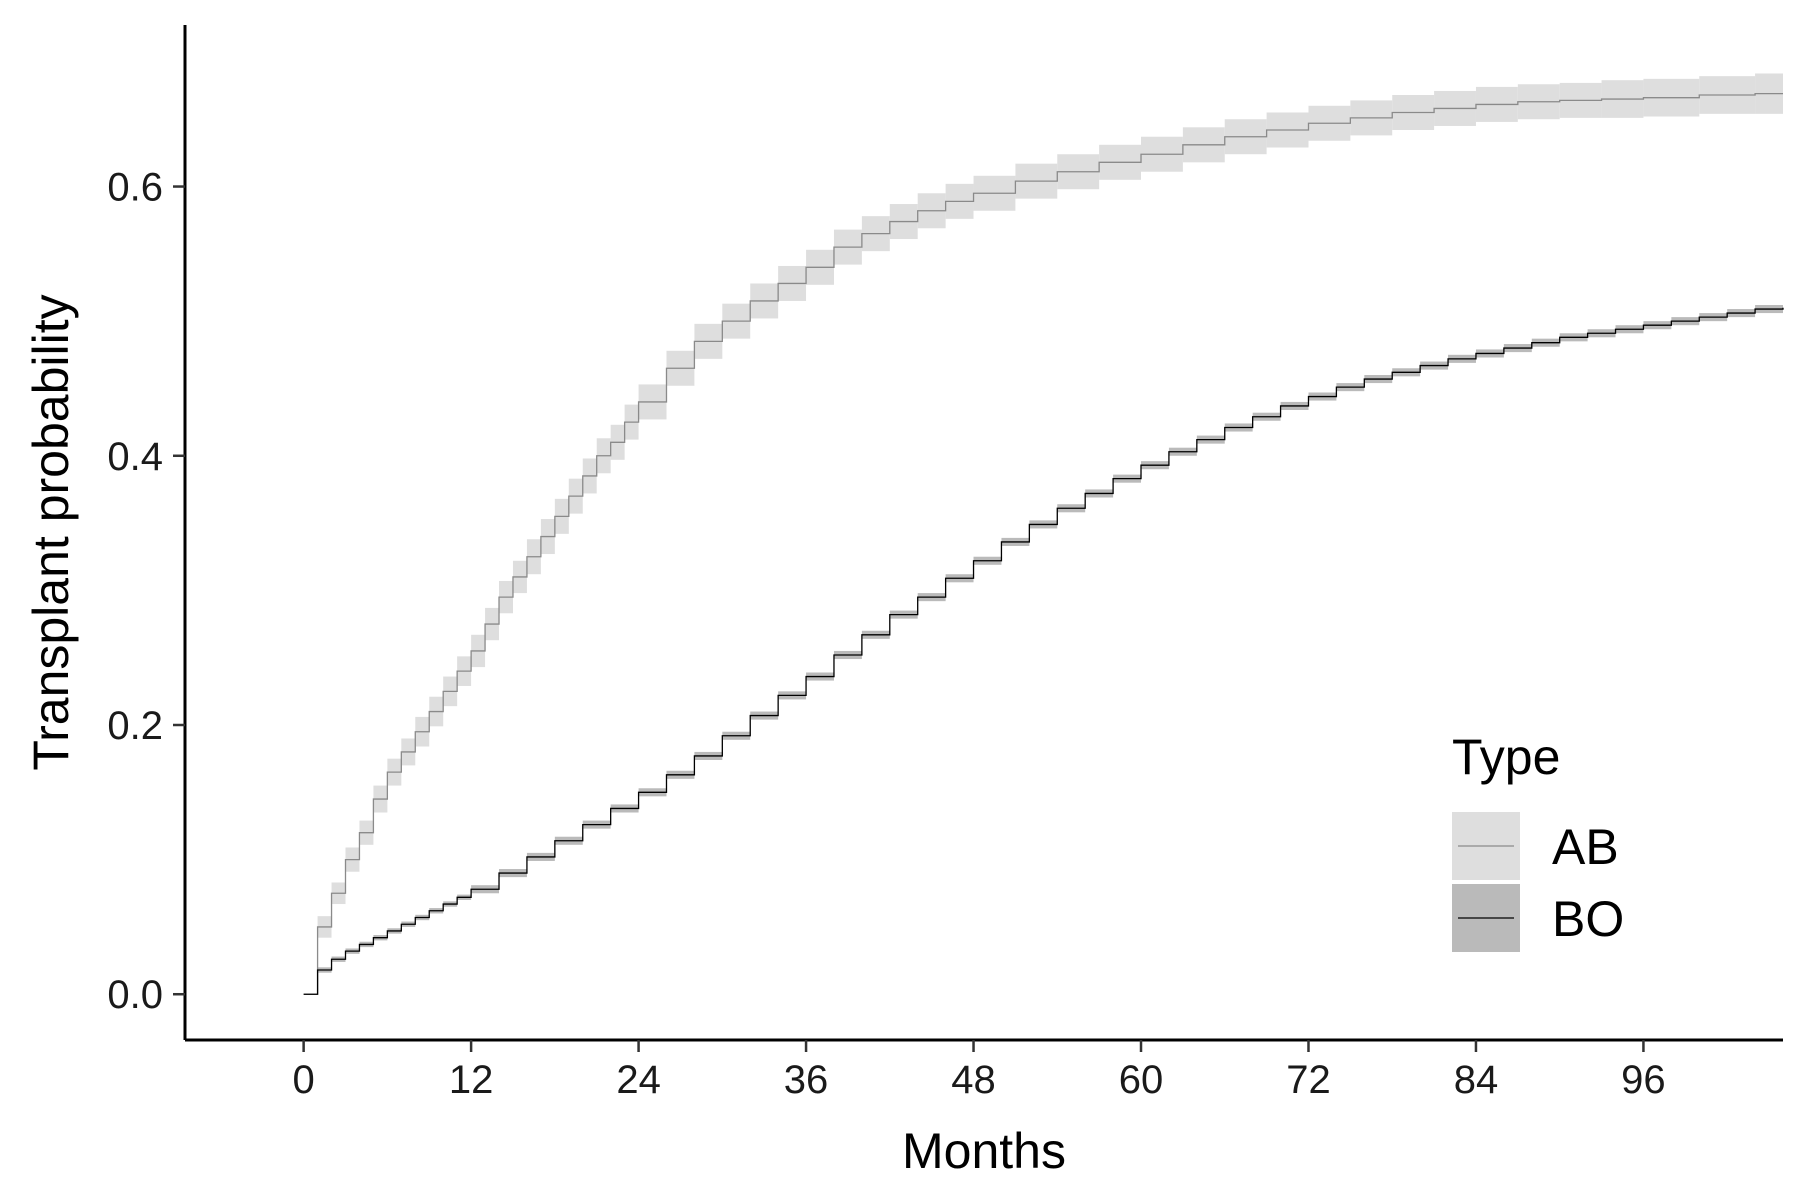  What do you see at coordinates (1588, 919) in the screenshot?
I see `legend-label-bo: BO` at bounding box center [1588, 919].